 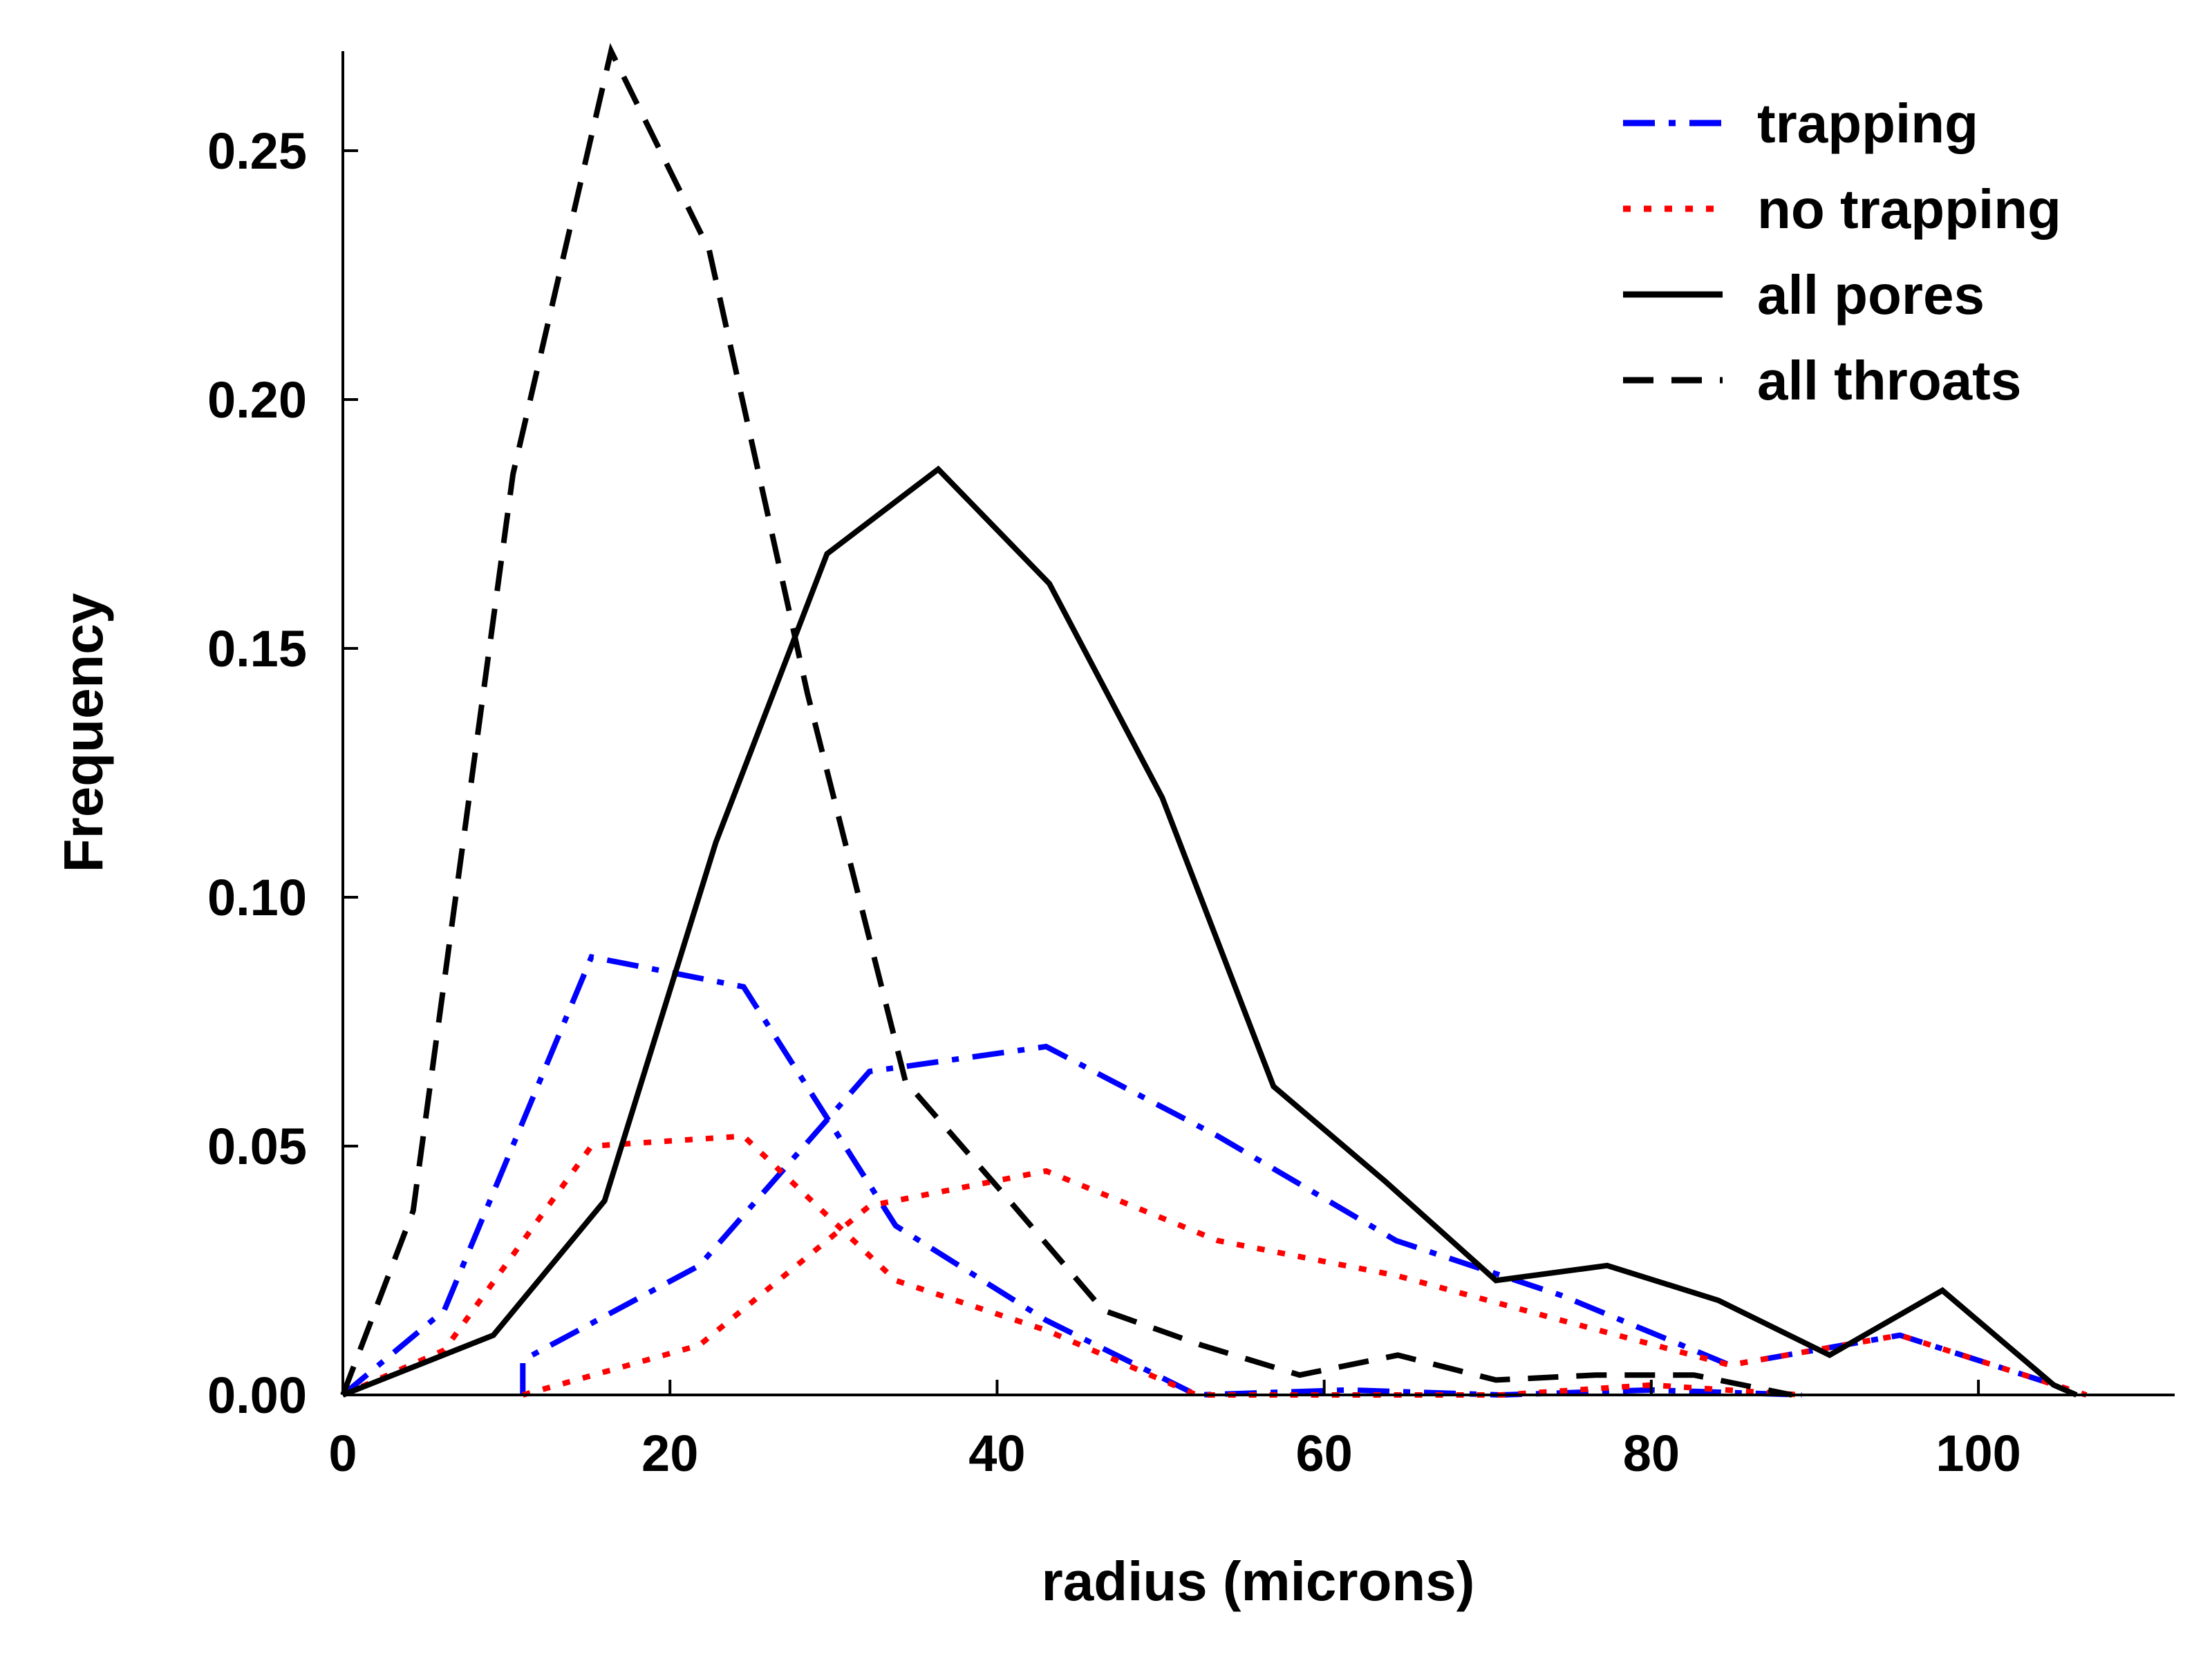 What do you see at coordinates (1258, 1581) in the screenshot?
I see `x-axis-title: radius (microns)` at bounding box center [1258, 1581].